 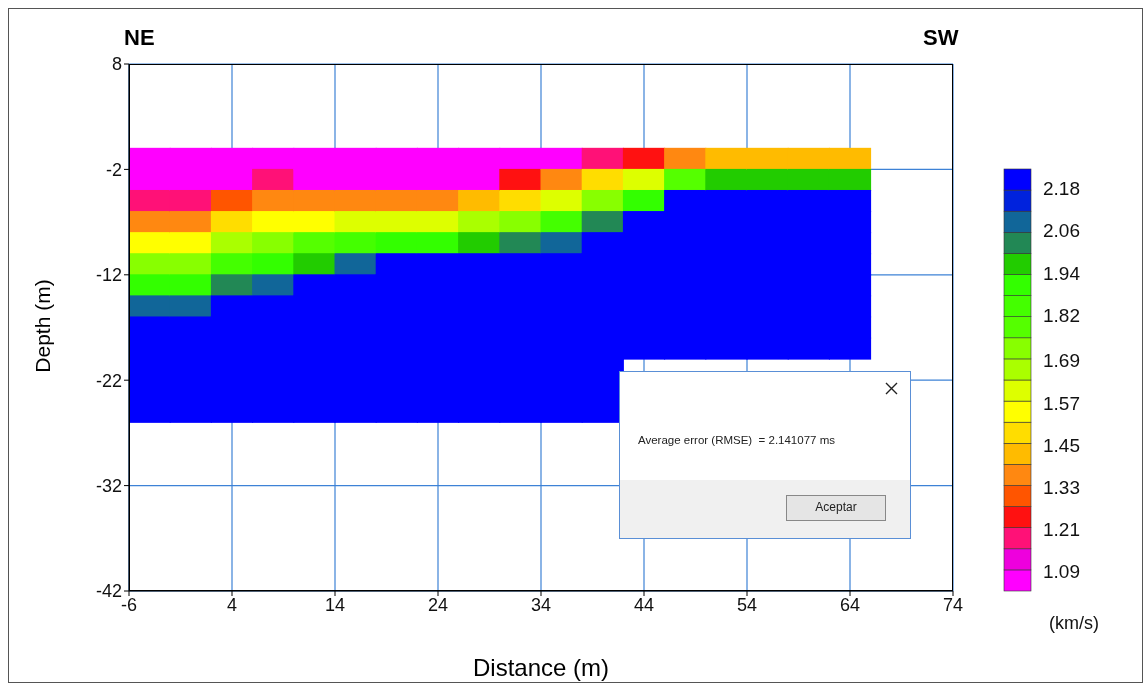 I want to click on x-tick-label: 64, so click(x=850, y=604).